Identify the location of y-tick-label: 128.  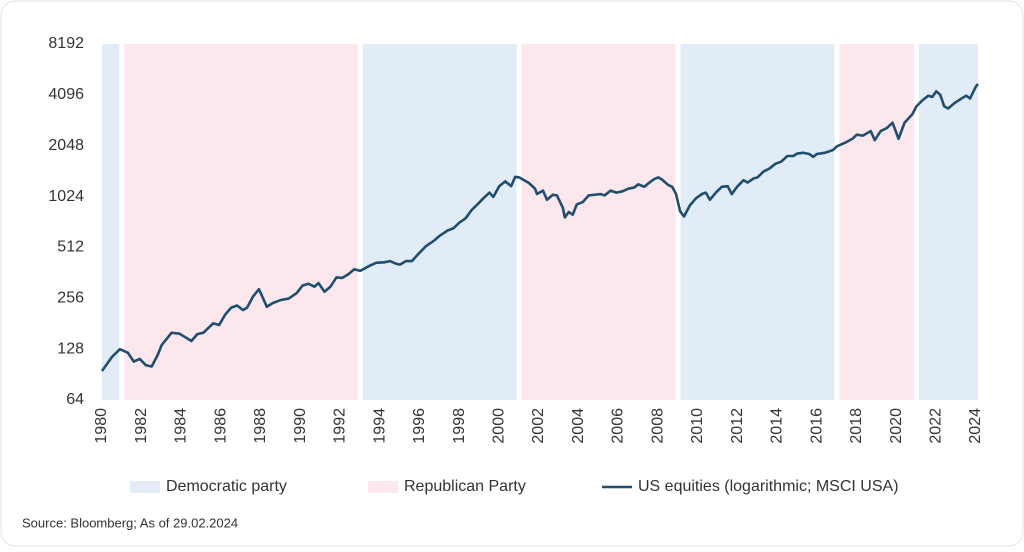
(70, 348).